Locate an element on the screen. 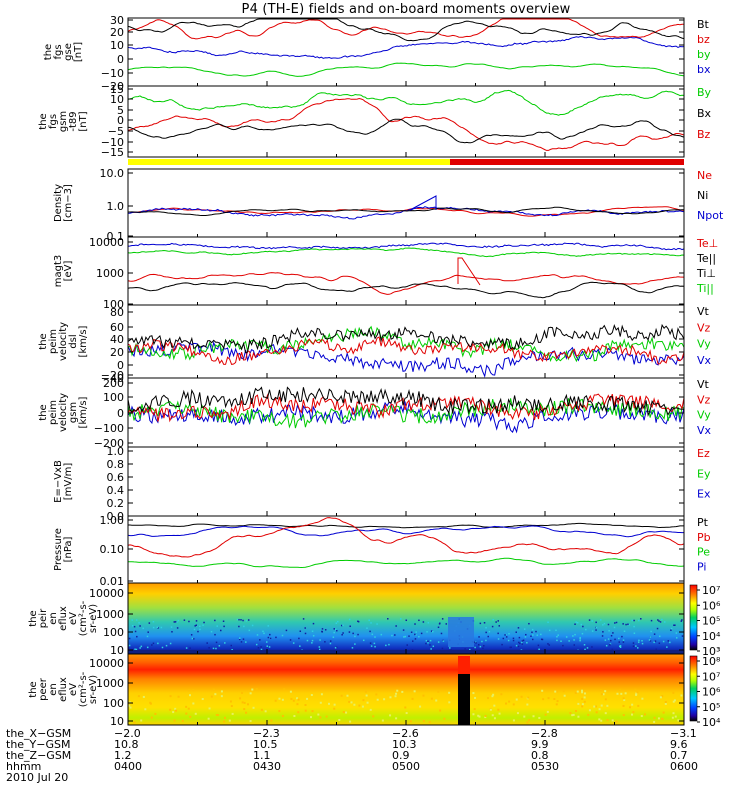 This screenshot has width=750, height=800. footer-value: 0430 is located at coordinates (267, 766).